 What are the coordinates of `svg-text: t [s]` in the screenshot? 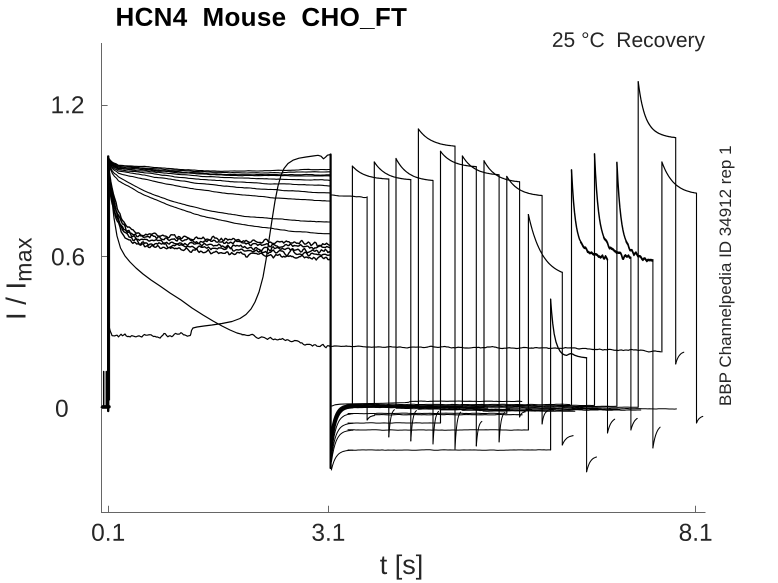 It's located at (402, 565).